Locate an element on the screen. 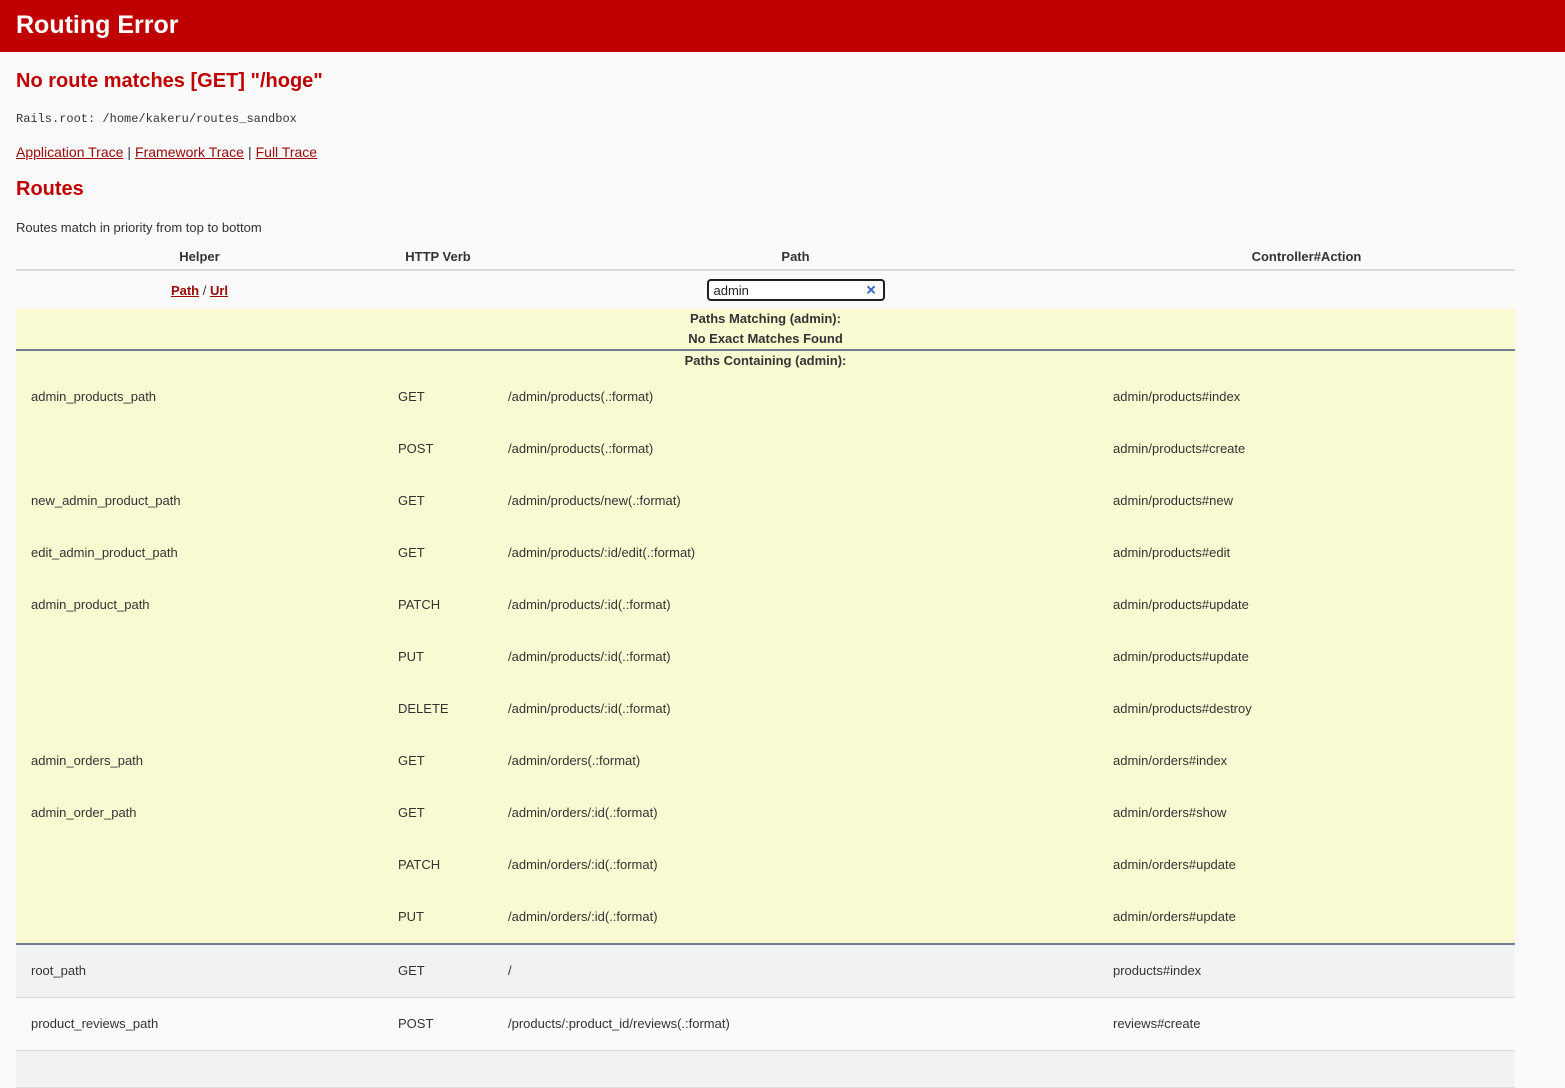 This screenshot has height=1088, width=1565. action-filter-cell is located at coordinates (1306, 289).